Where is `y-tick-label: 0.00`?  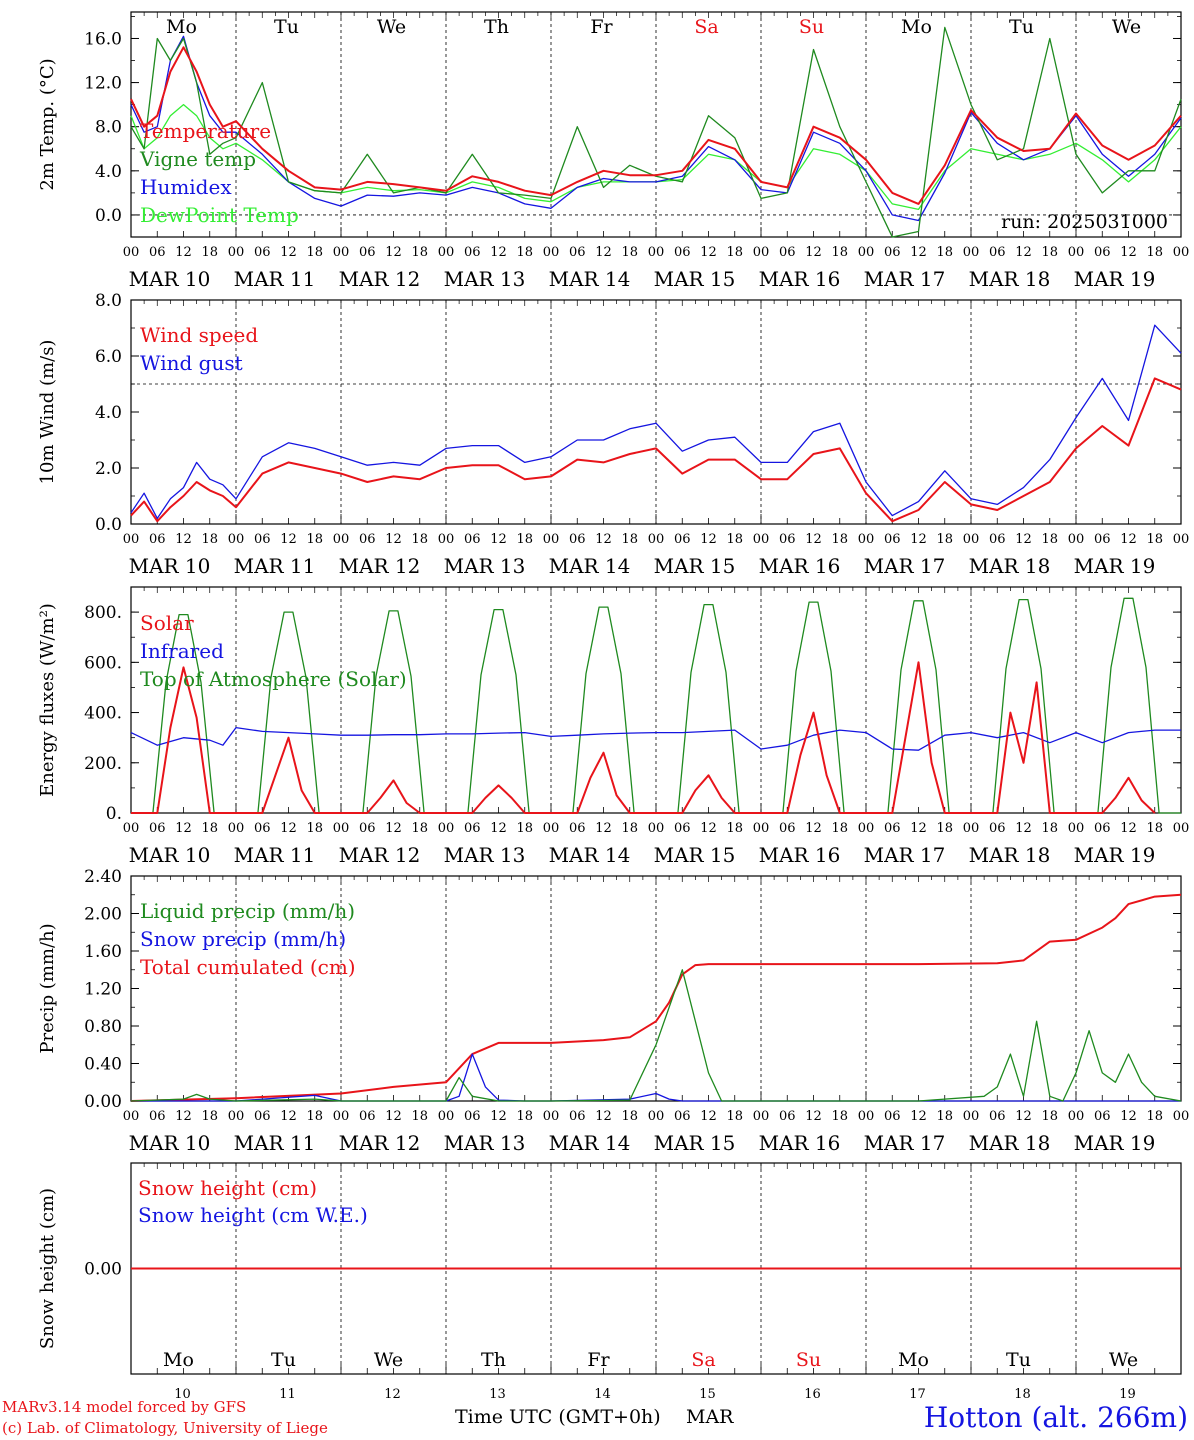
y-tick-label: 0.00 is located at coordinates (103, 1102).